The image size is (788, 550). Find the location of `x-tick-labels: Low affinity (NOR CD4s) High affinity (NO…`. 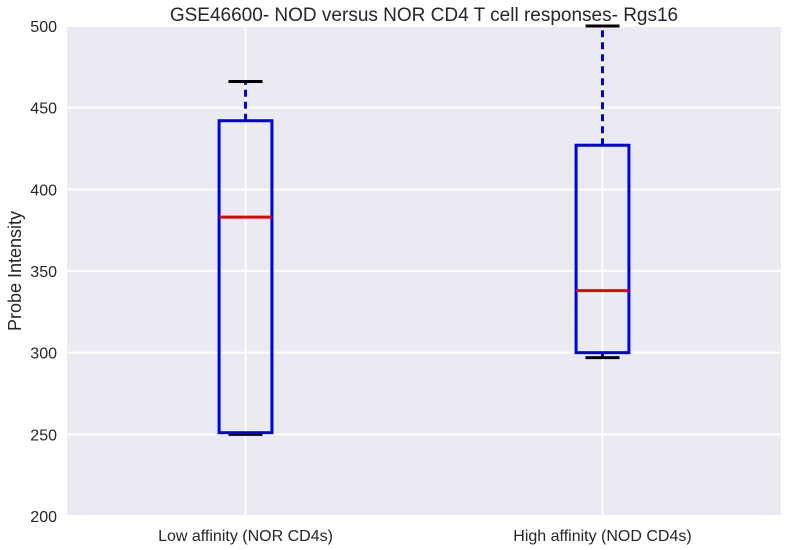

x-tick-labels: Low affinity (NOR CD4s) High affinity (NO… is located at coordinates (425, 536).